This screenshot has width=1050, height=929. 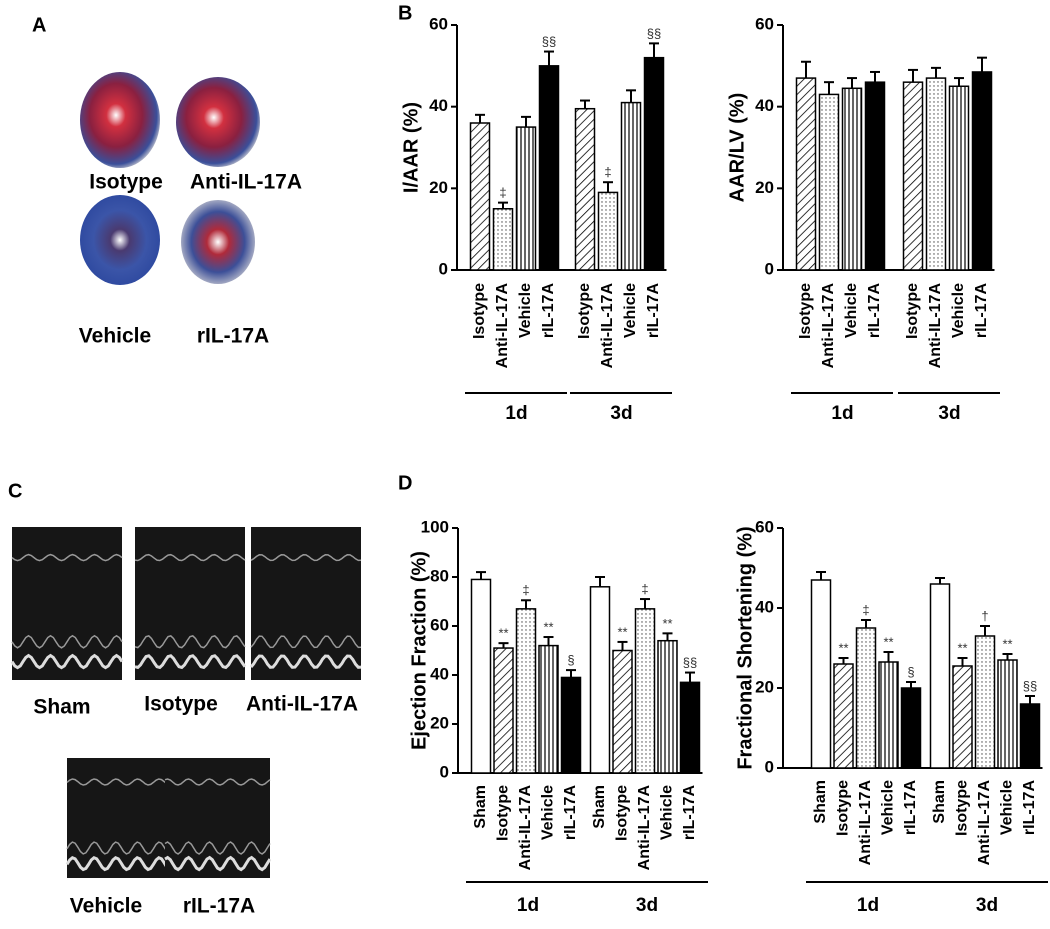 I want to click on image-label: rIL-17A, so click(x=219, y=906).